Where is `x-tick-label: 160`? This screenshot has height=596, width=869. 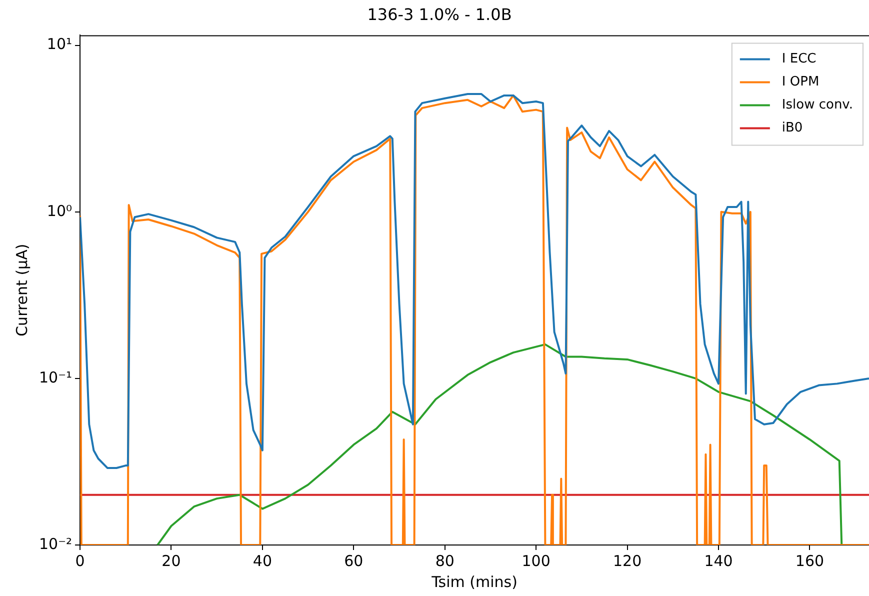 x-tick-label: 160 is located at coordinates (809, 561).